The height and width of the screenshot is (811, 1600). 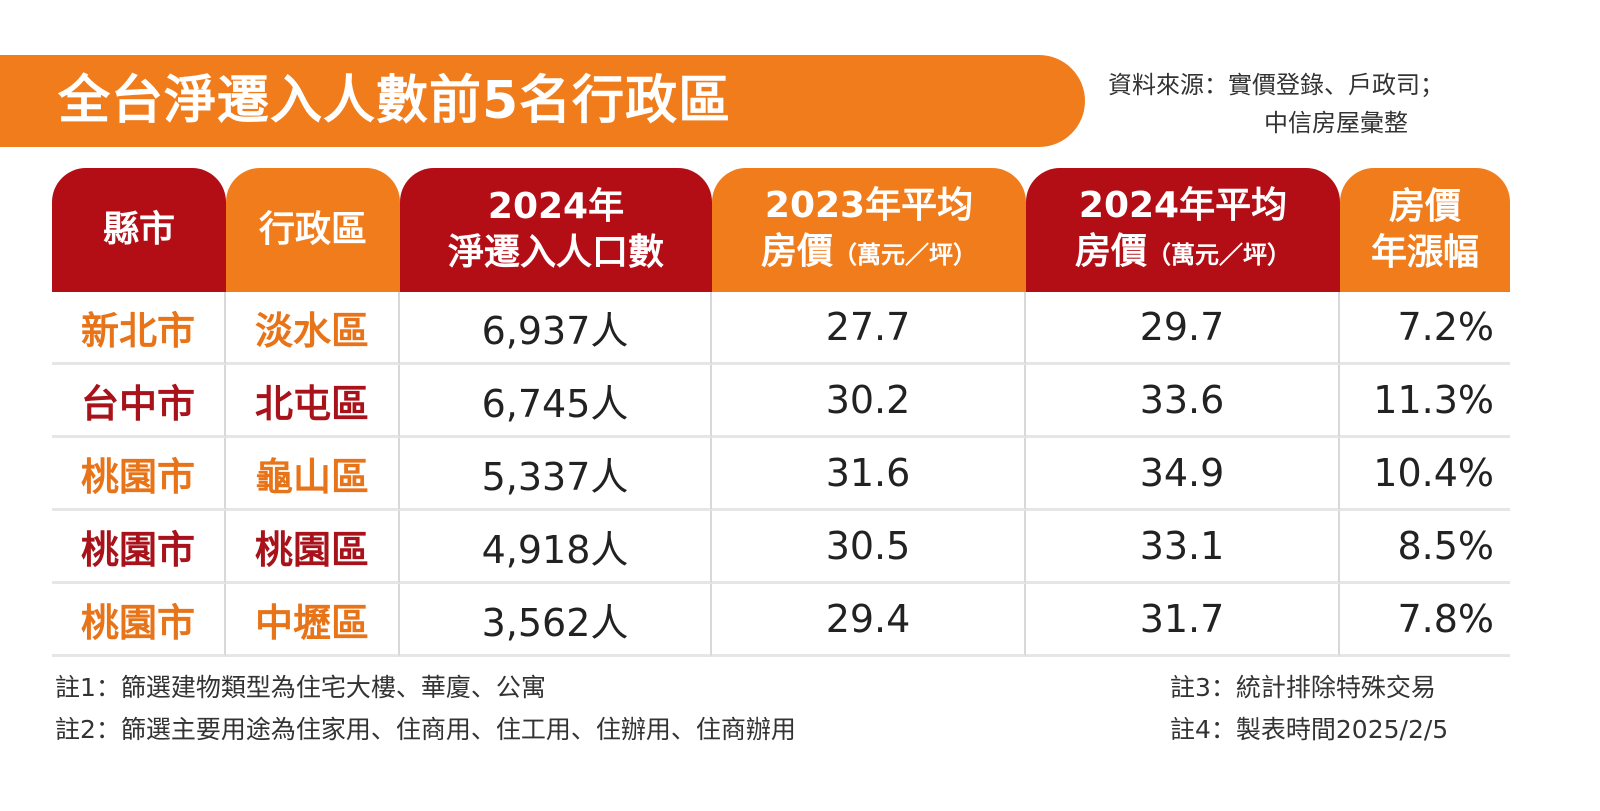 I want to click on source-line-1: 資料來源：實價登錄、戶政司；, so click(x=1276, y=85).